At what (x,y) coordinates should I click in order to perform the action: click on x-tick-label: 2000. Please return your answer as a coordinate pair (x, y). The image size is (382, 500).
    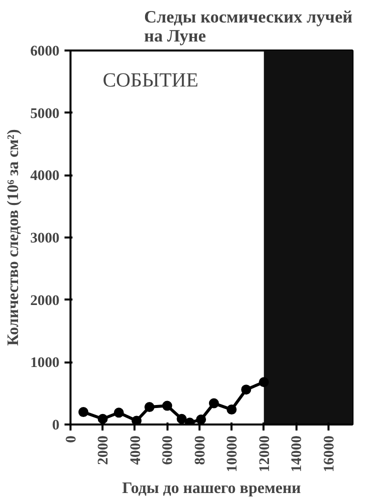
    Looking at the image, I should click on (104, 450).